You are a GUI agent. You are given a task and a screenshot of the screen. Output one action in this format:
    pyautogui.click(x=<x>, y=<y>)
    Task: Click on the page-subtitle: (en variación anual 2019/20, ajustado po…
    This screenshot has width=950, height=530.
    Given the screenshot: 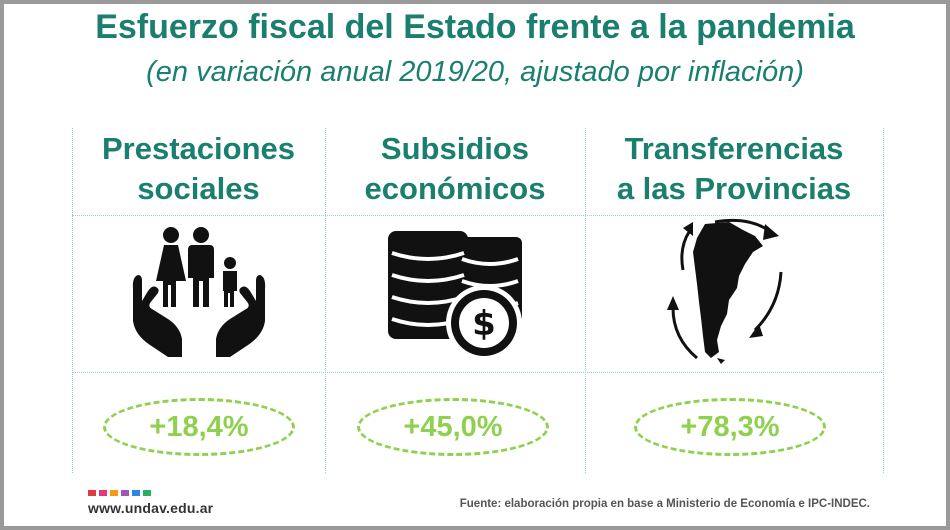 What is the action you would take?
    pyautogui.click(x=475, y=72)
    